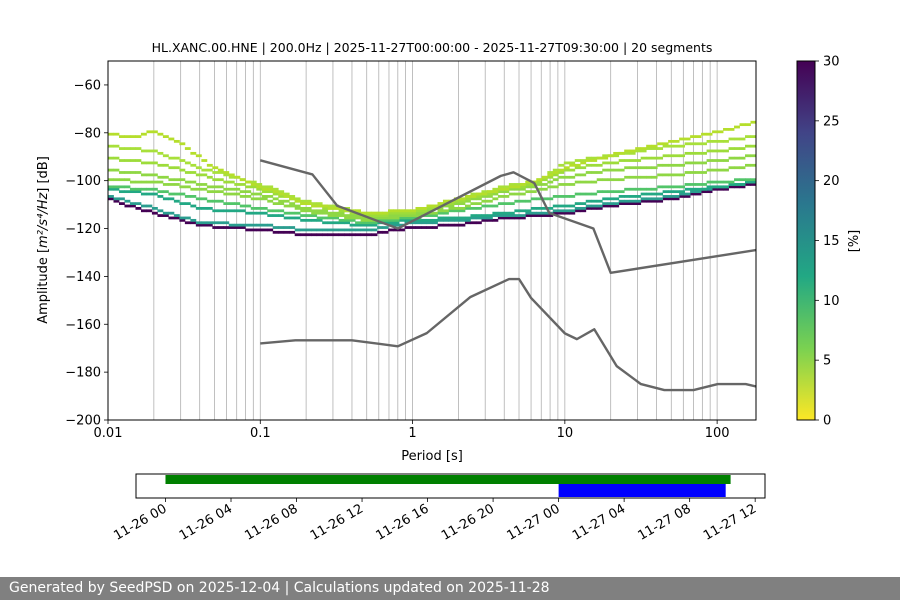 The image size is (900, 600). I want to click on noise-model-nhnm, so click(507, 217).